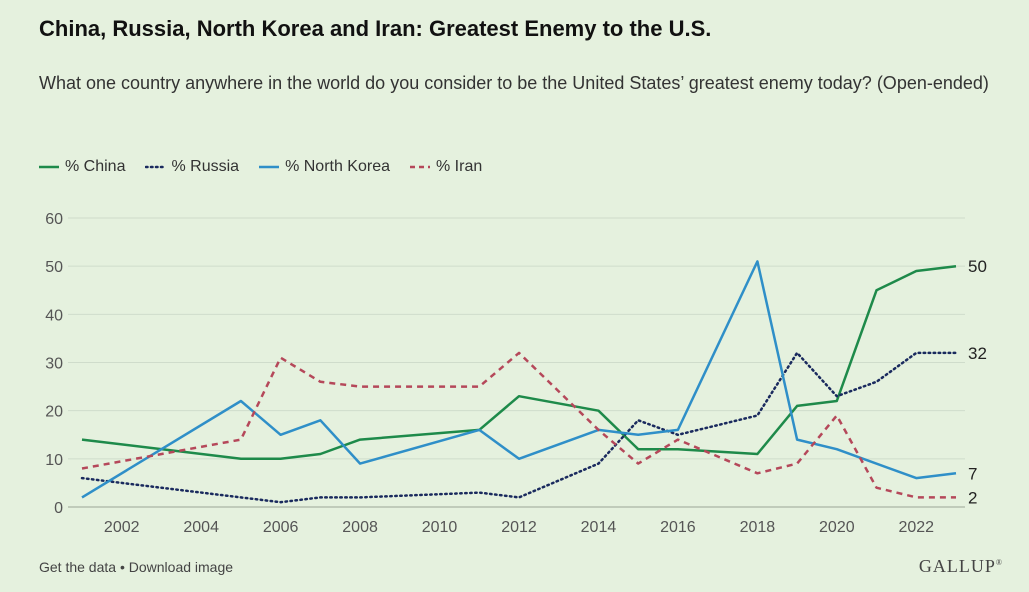  I want to click on x-tick-label: 2014, so click(599, 527).